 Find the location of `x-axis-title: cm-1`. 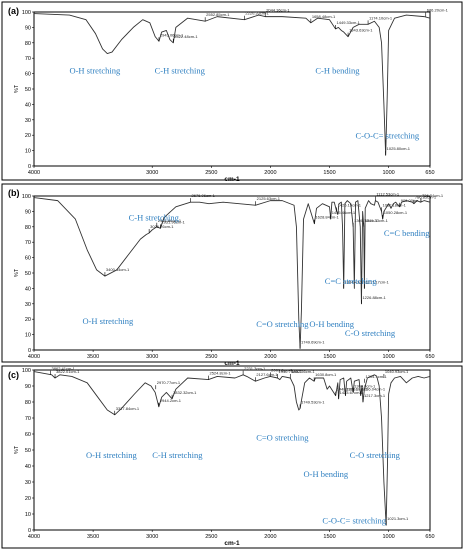

x-axis-title: cm-1 is located at coordinates (232, 179).